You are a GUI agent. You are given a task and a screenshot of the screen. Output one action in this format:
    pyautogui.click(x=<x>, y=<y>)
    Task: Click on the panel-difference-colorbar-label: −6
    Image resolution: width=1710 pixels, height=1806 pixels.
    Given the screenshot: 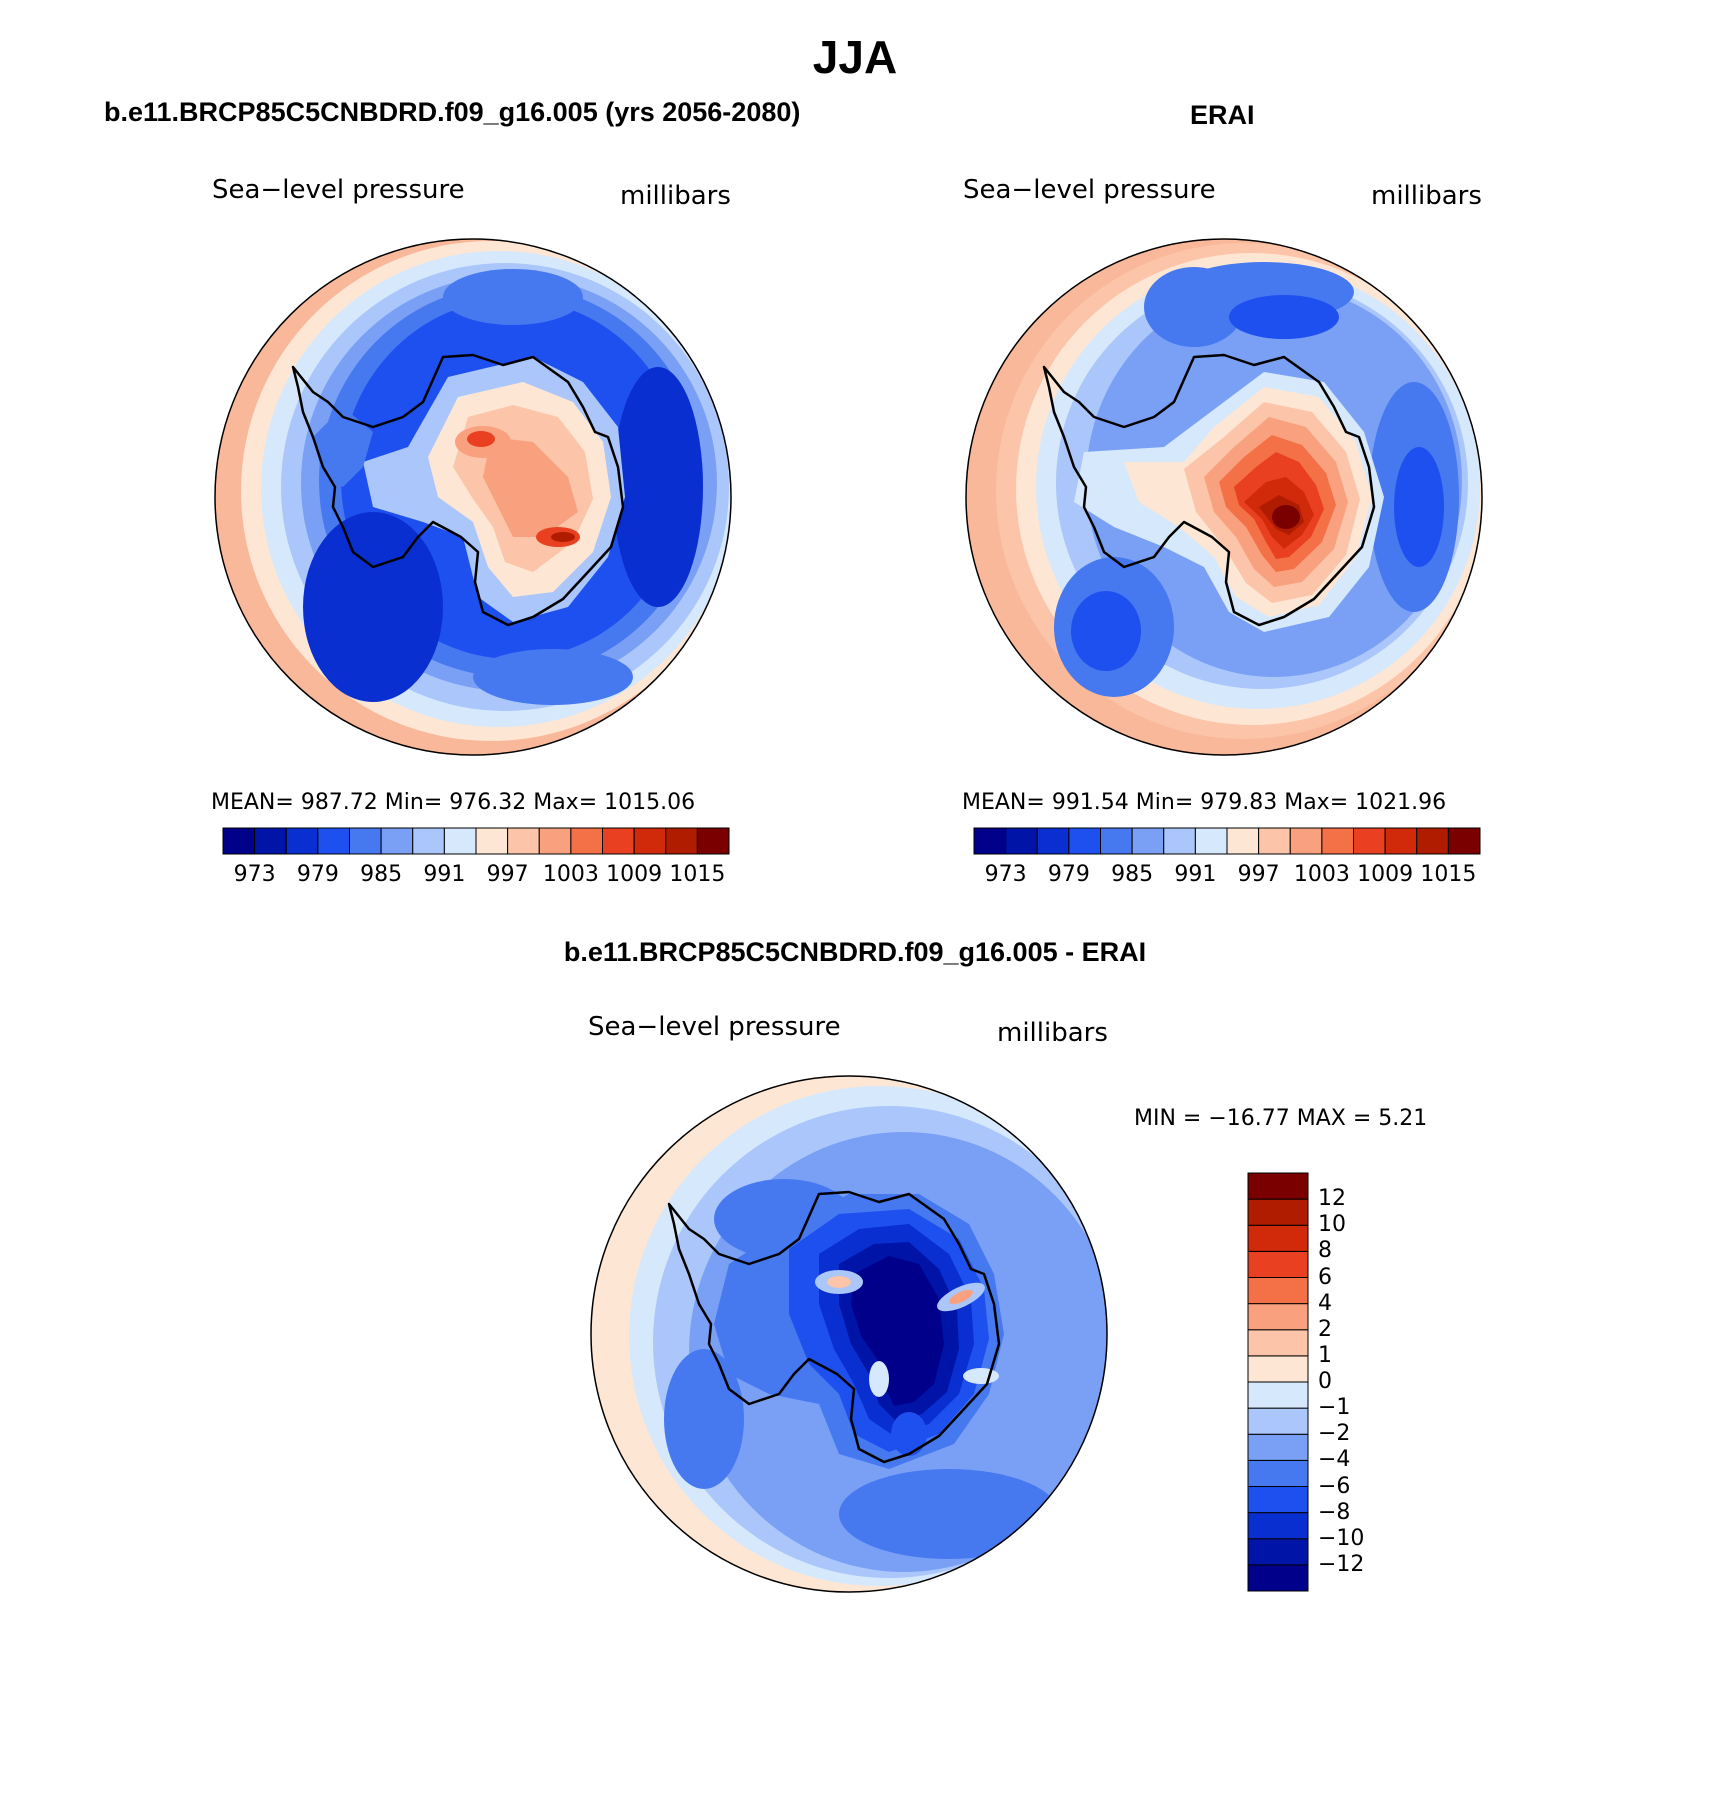 What is the action you would take?
    pyautogui.click(x=1334, y=1486)
    